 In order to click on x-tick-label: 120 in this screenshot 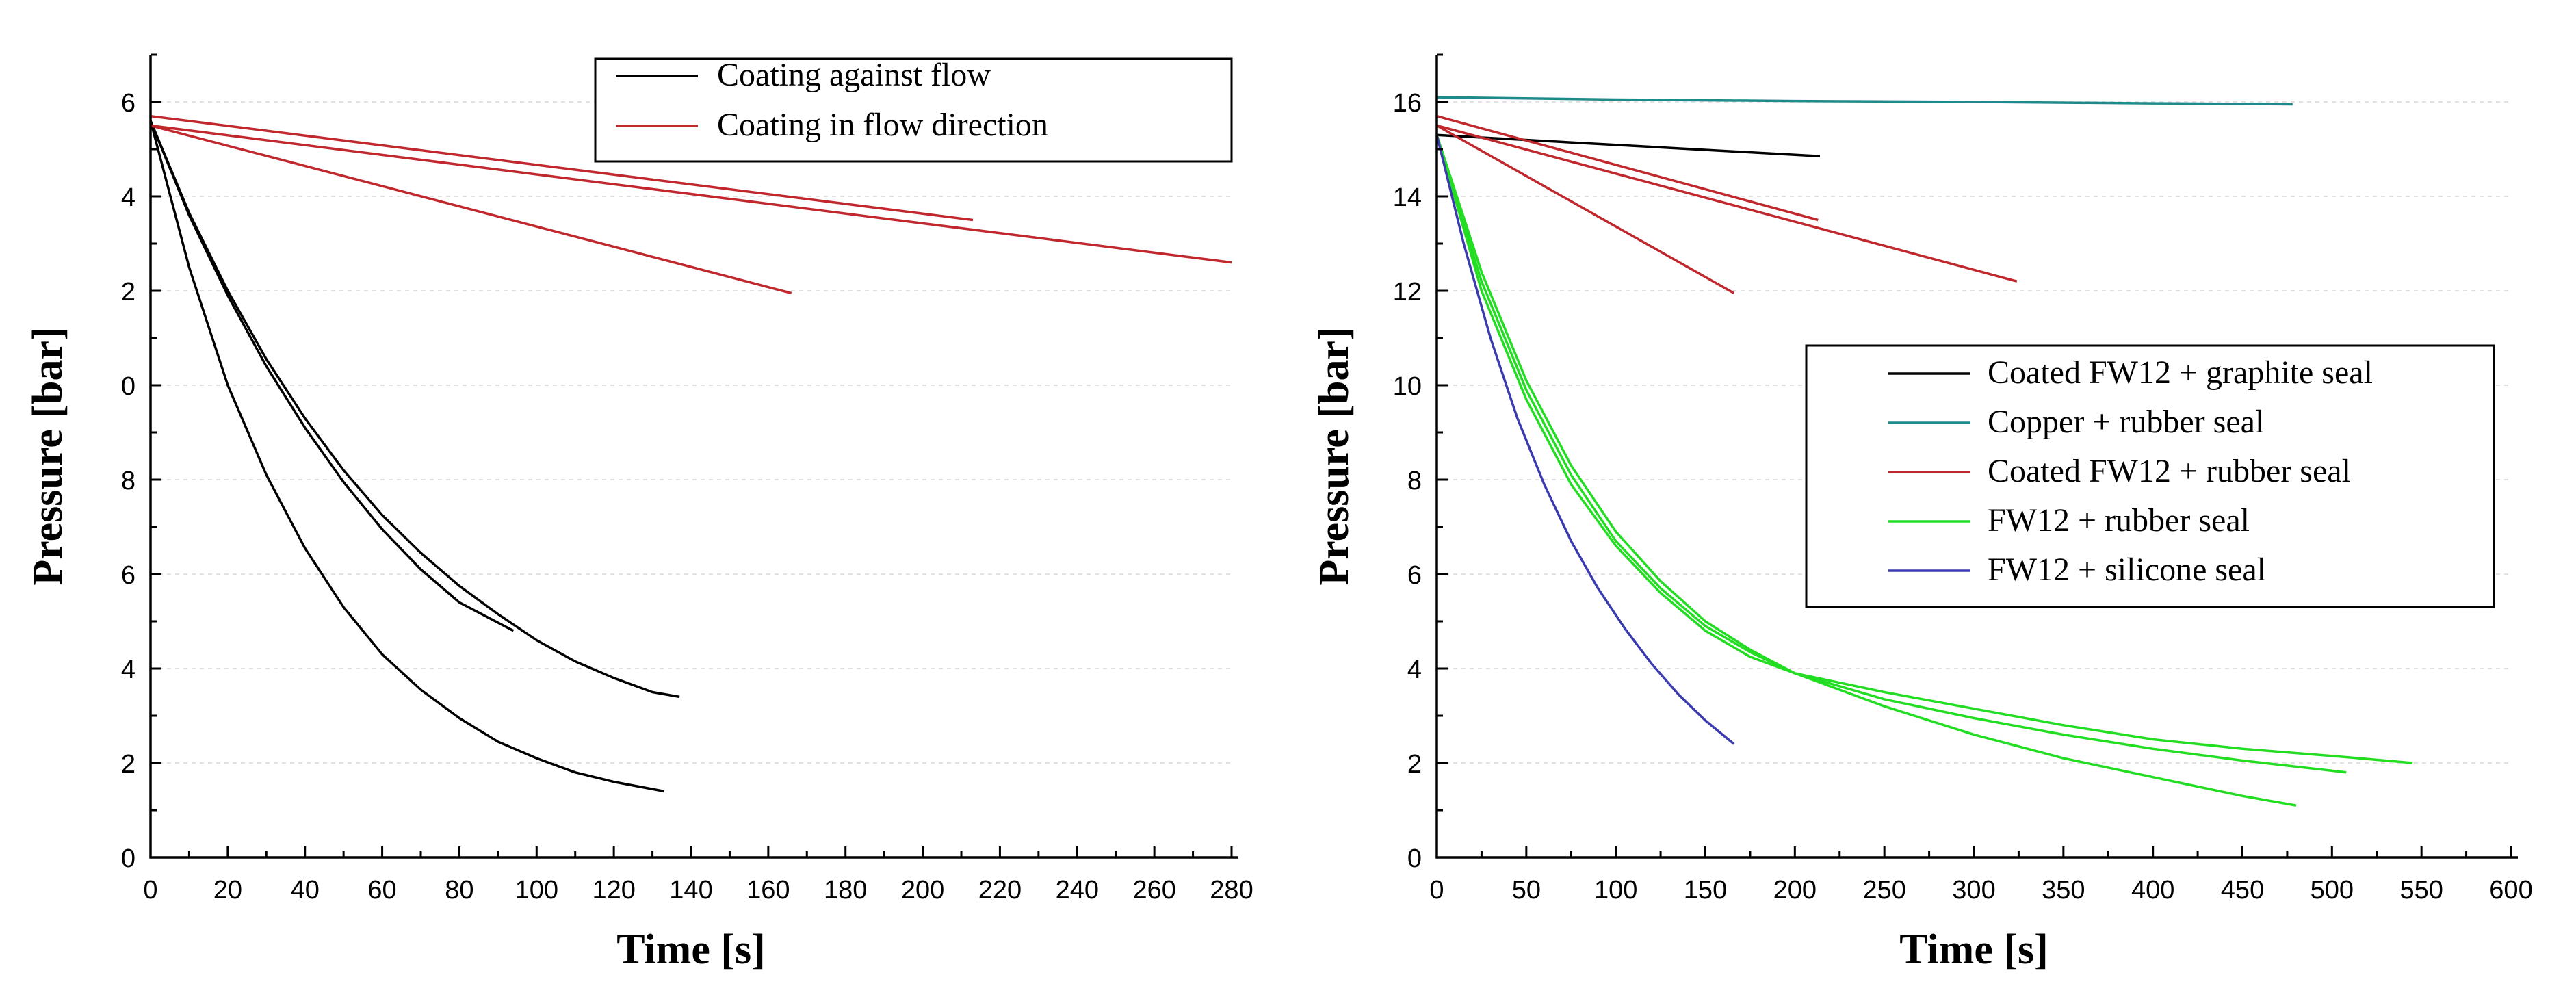, I will do `click(613, 890)`.